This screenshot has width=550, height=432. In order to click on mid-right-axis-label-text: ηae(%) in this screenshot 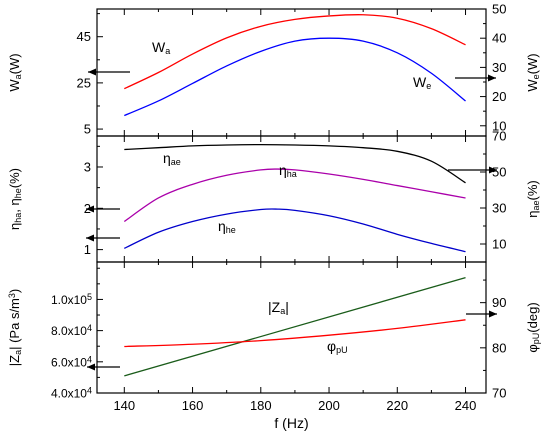, I will do `click(533, 198)`.